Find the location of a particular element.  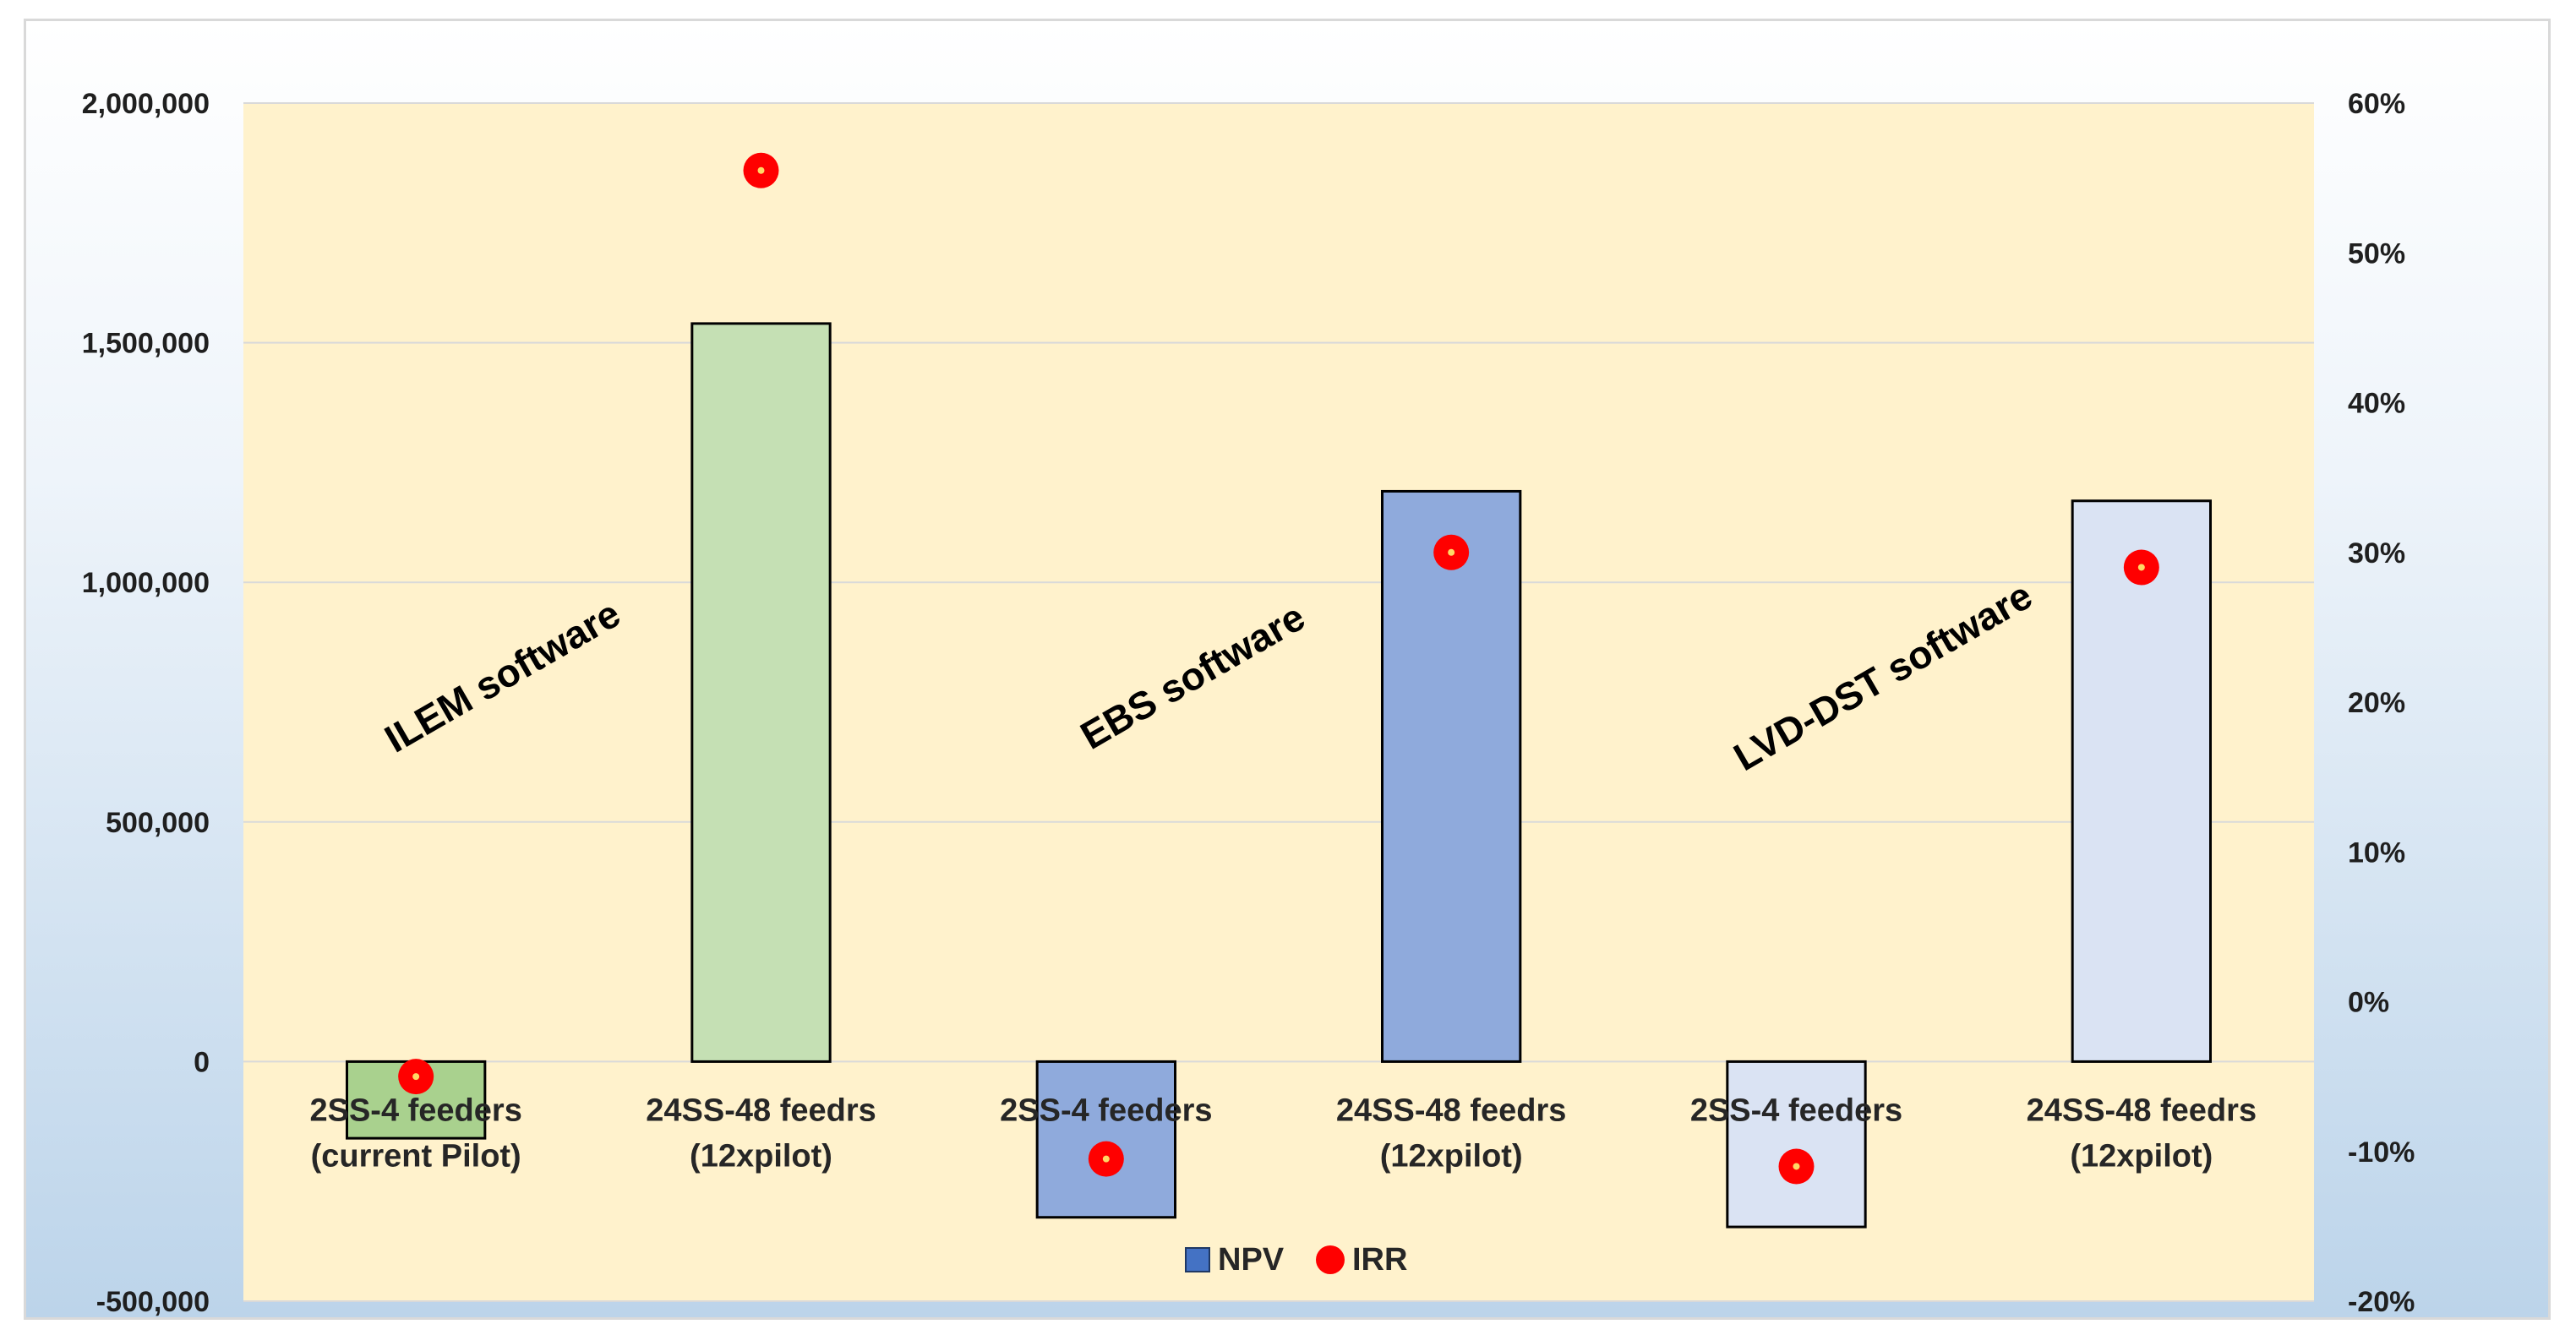

left-axis-tick-label: 1,500,000 is located at coordinates (146, 344).